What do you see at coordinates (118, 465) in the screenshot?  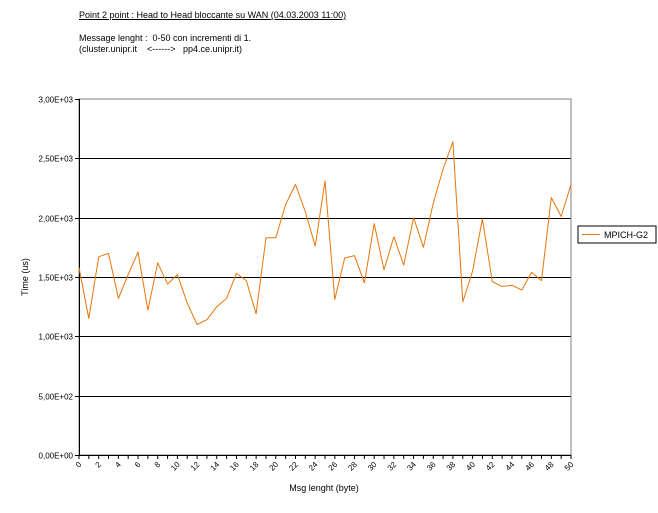 I see `x-tick-label: 4` at bounding box center [118, 465].